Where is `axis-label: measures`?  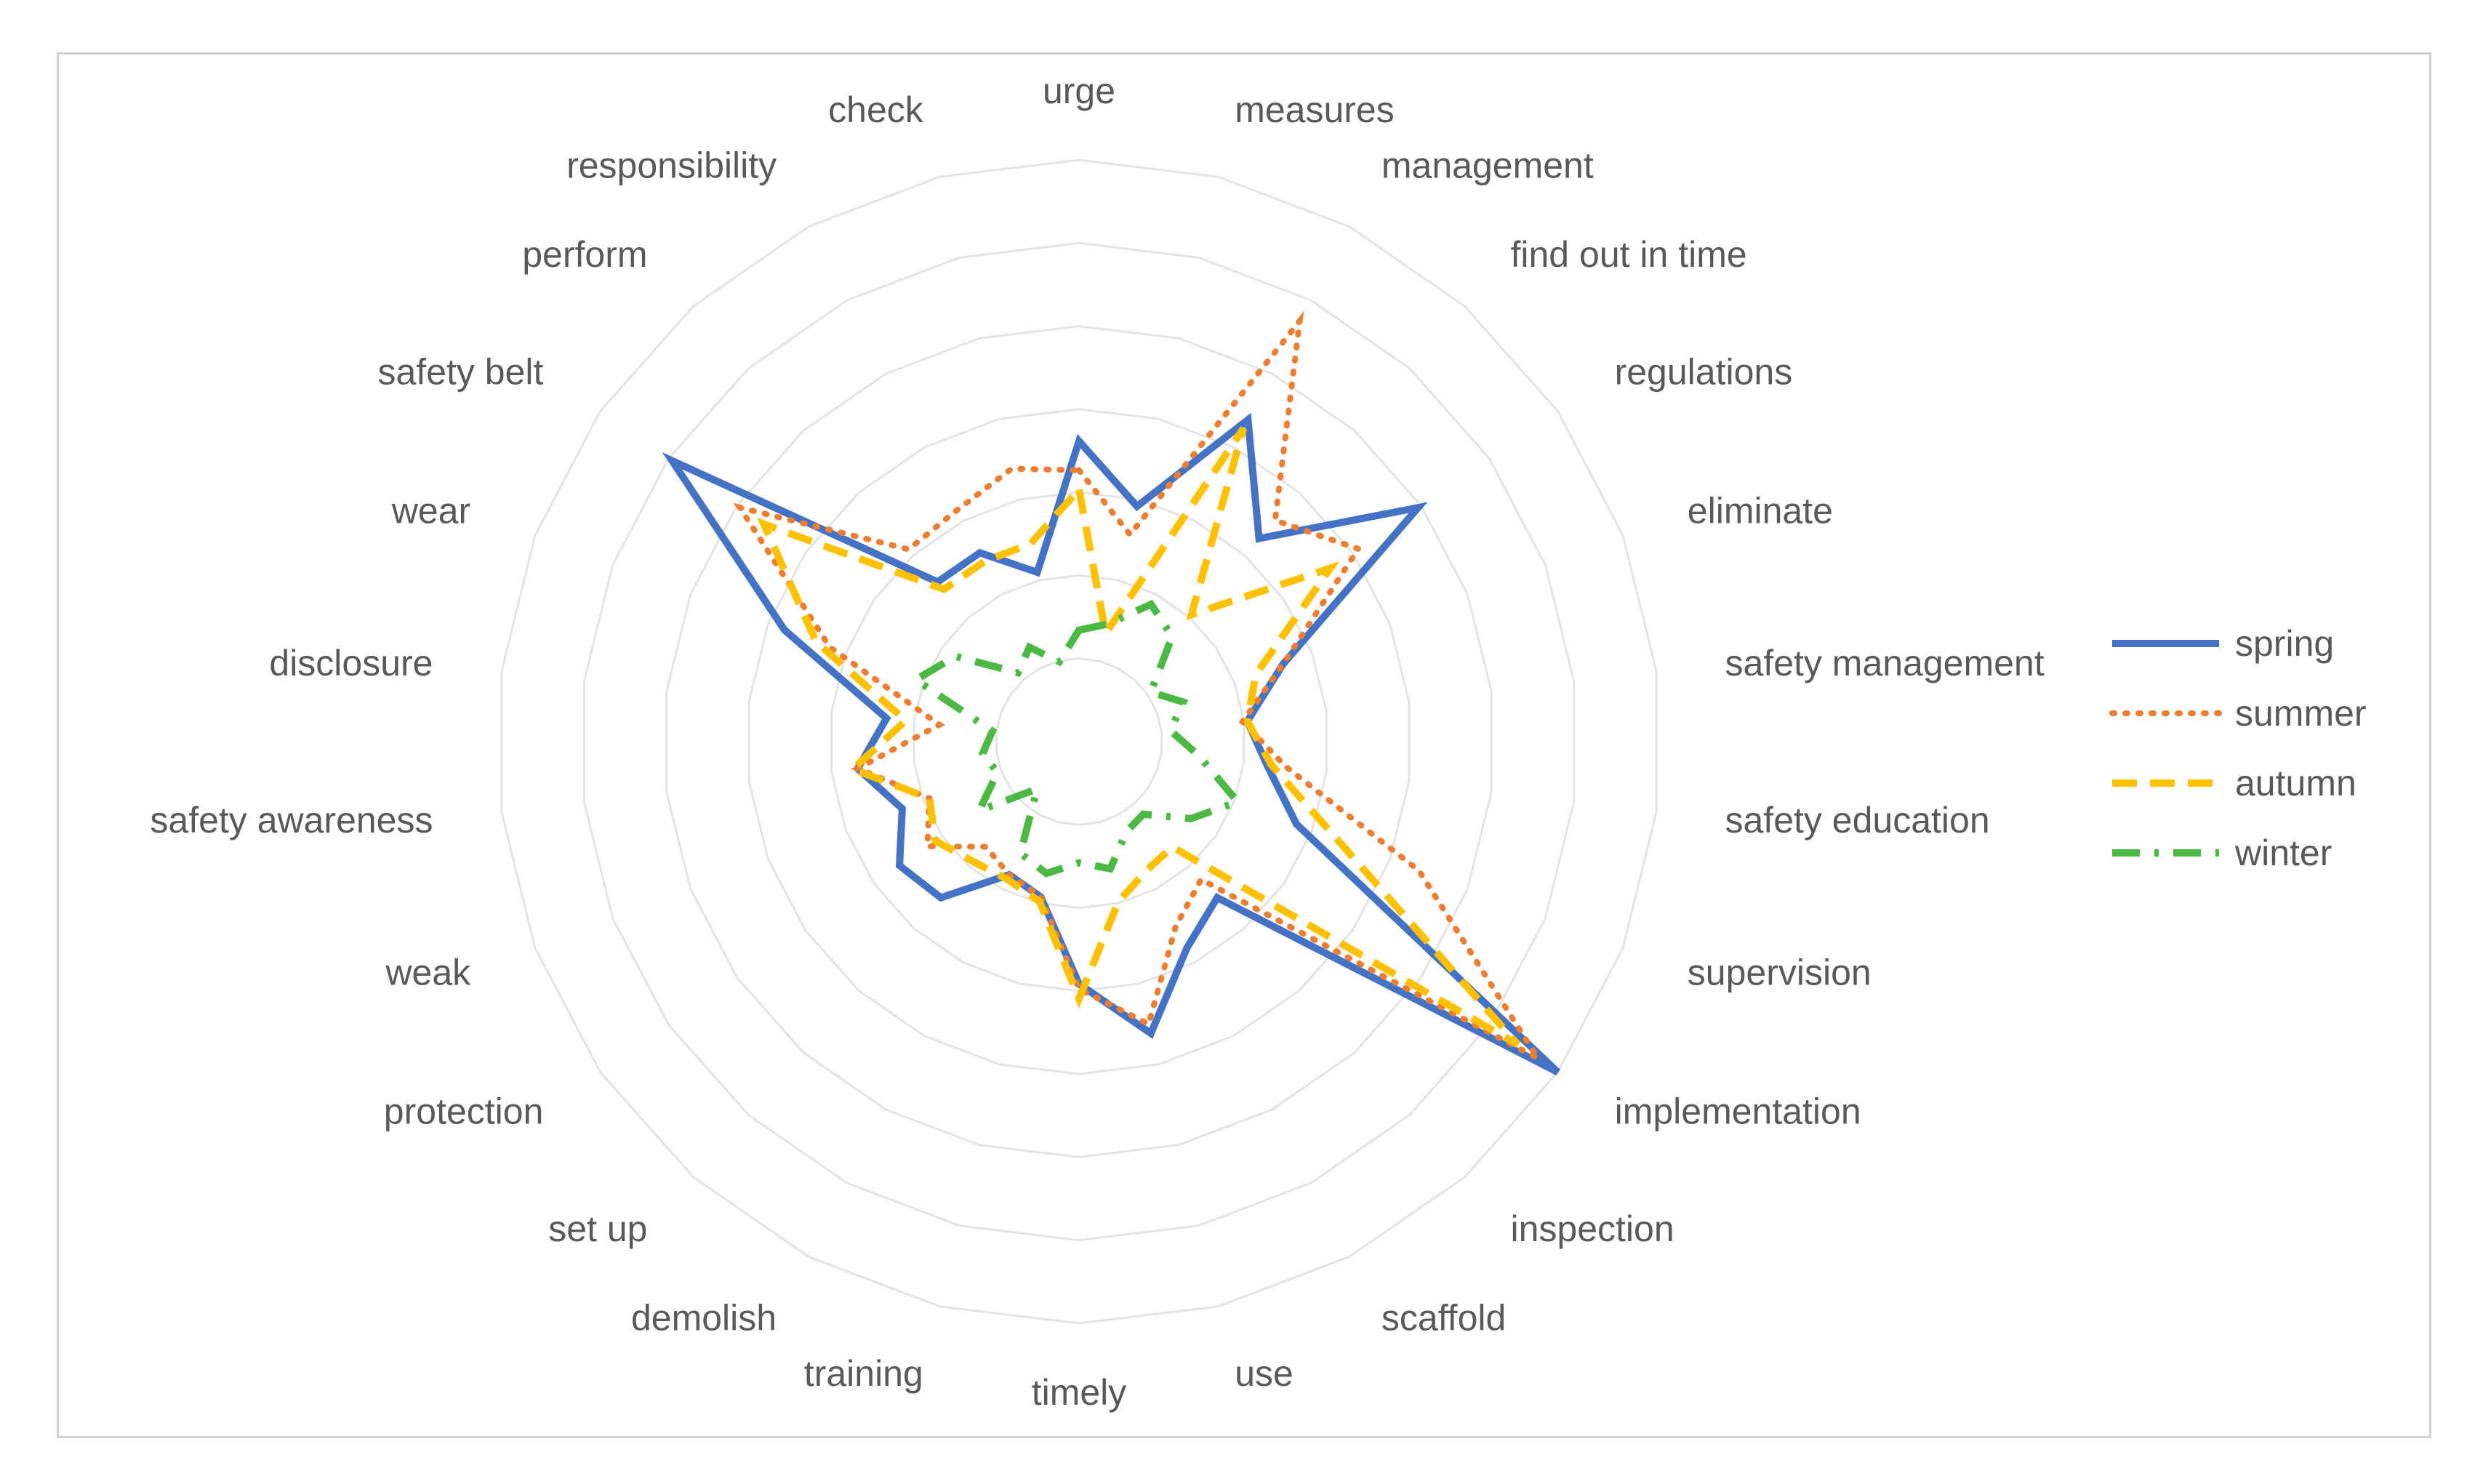
axis-label: measures is located at coordinates (1315, 109).